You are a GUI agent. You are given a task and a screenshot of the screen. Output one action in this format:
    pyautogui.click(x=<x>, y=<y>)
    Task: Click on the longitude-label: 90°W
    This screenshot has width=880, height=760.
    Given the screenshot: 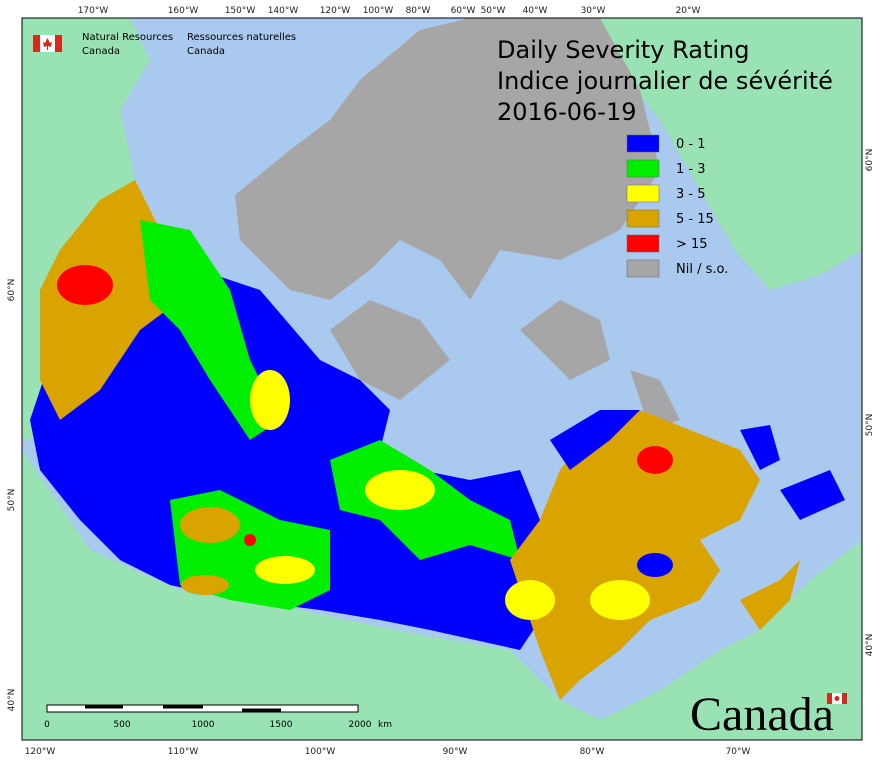 What is the action you would take?
    pyautogui.click(x=455, y=752)
    